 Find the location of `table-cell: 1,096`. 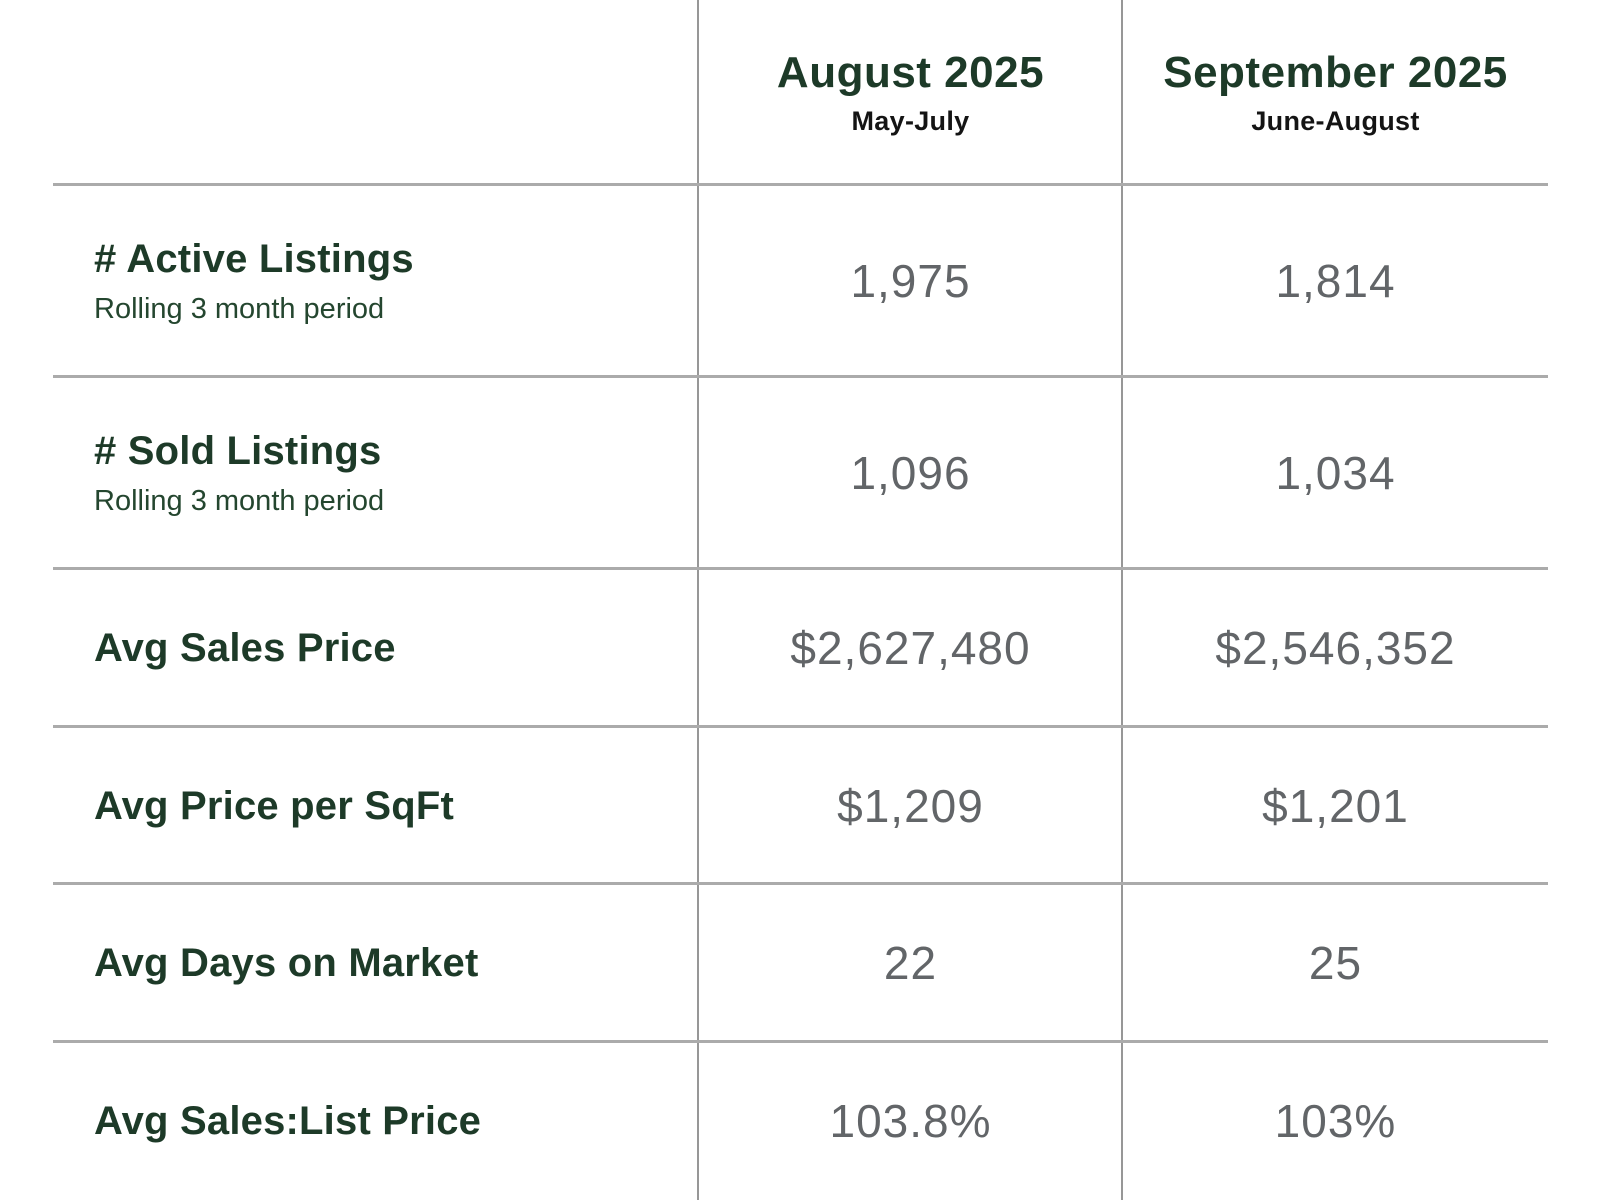

table-cell: 1,096 is located at coordinates (910, 473).